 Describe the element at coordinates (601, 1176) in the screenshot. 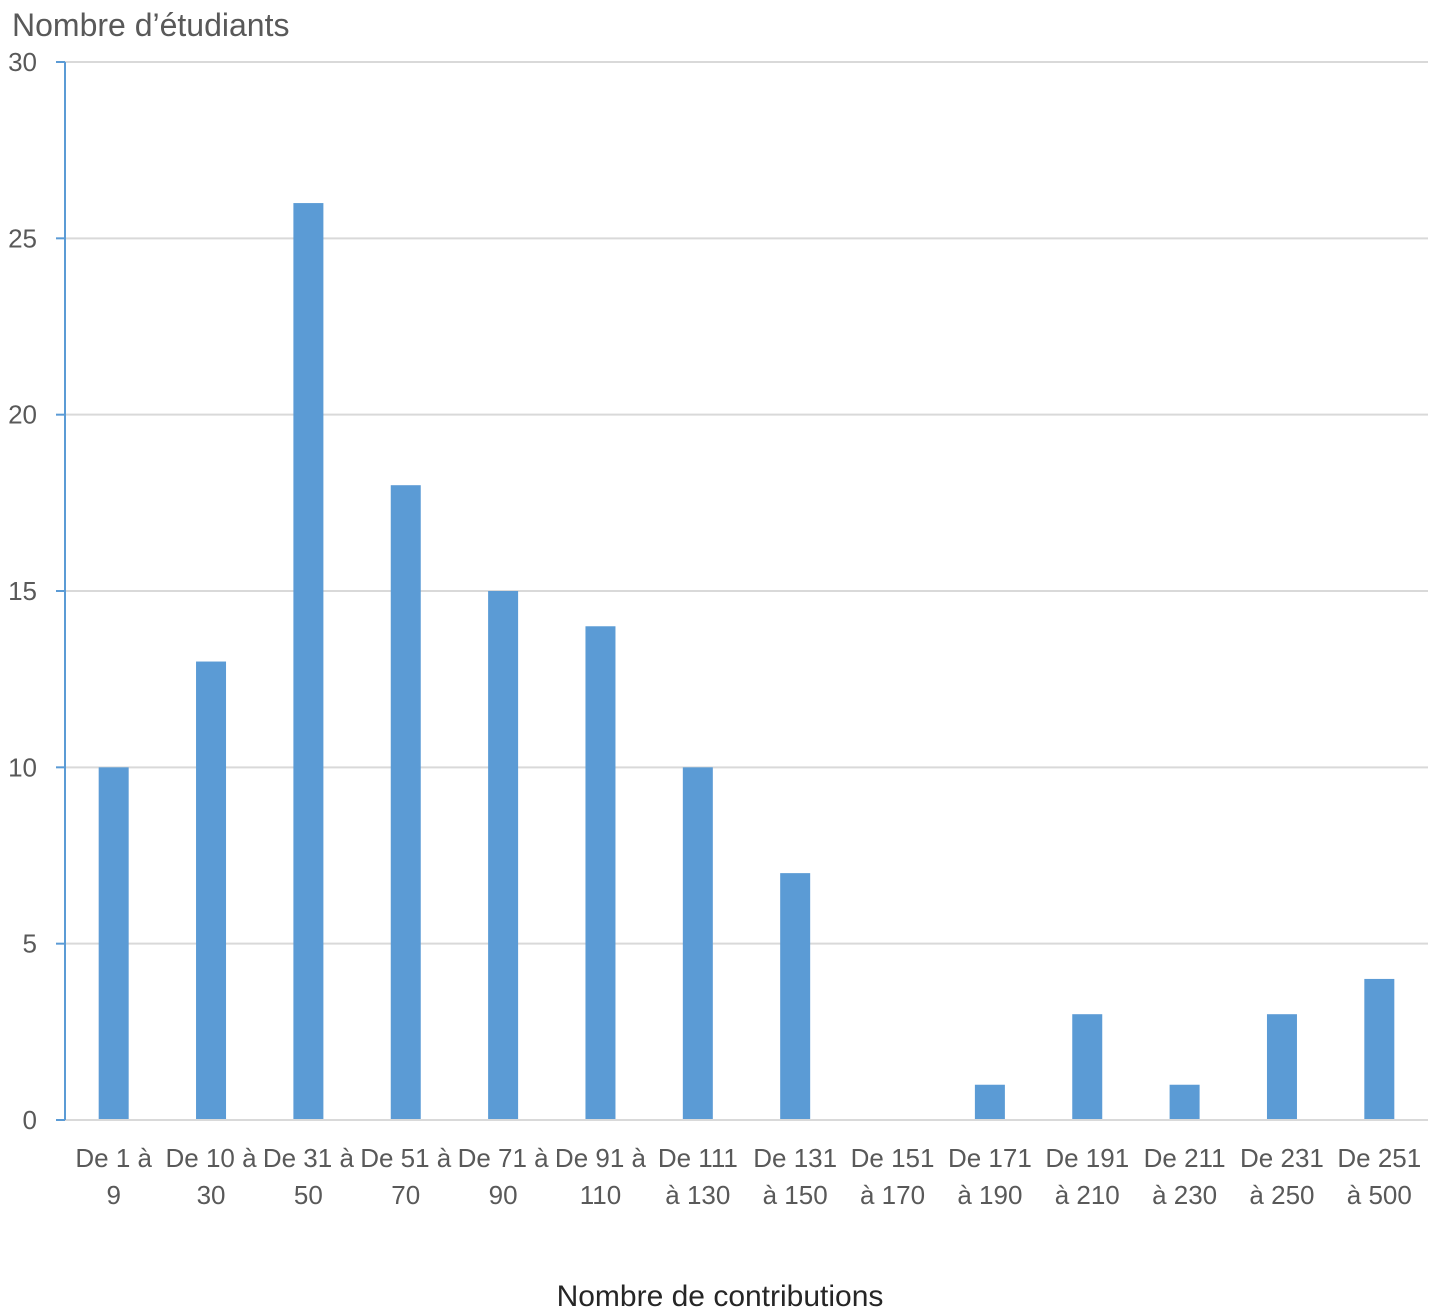

I see `x-category-label: De 91 à 110` at that location.